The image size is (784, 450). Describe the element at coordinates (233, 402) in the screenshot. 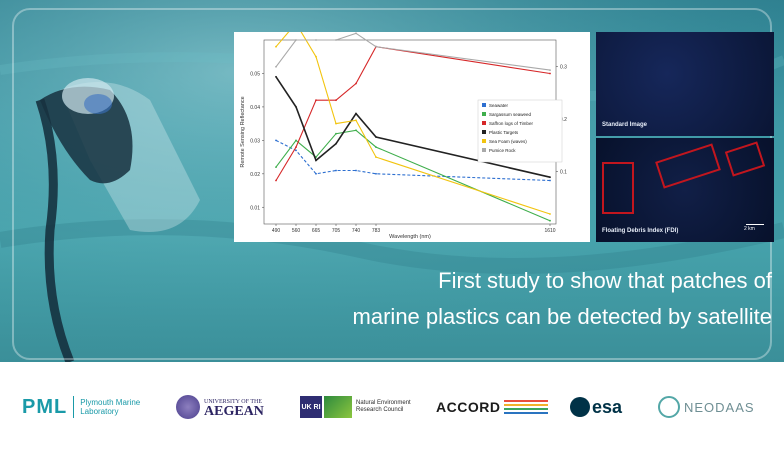

I see `aegean-small-text: UNIVERSITY OF THE` at that location.